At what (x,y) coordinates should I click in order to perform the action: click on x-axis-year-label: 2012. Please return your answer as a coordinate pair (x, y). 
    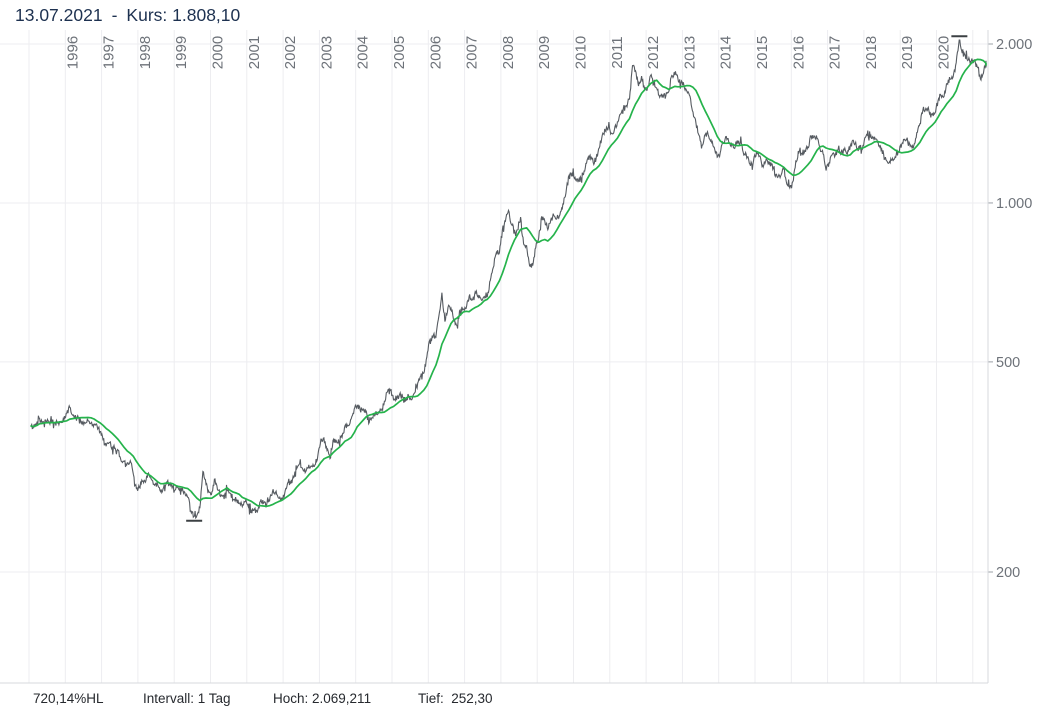
    Looking at the image, I should click on (653, 52).